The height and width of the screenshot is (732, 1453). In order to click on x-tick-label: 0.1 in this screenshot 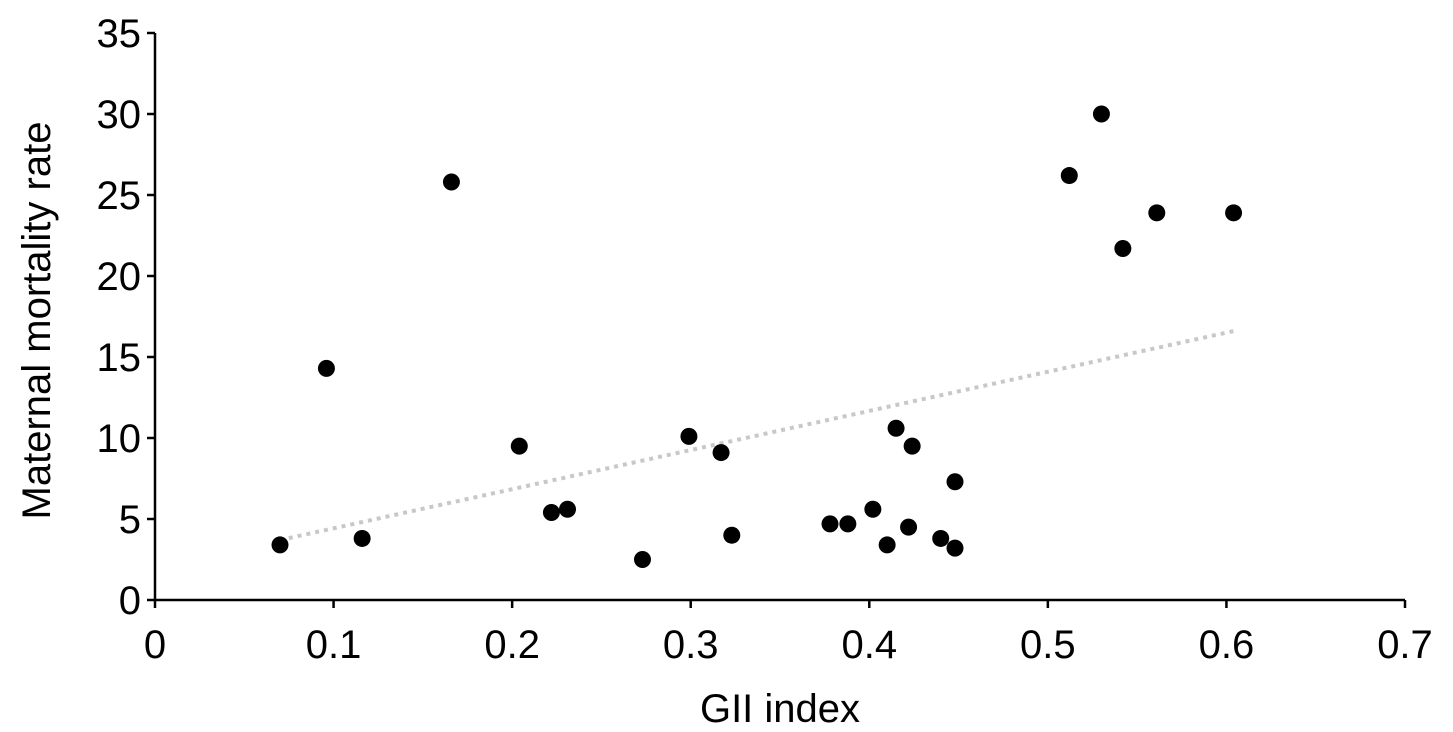, I will do `click(334, 645)`.